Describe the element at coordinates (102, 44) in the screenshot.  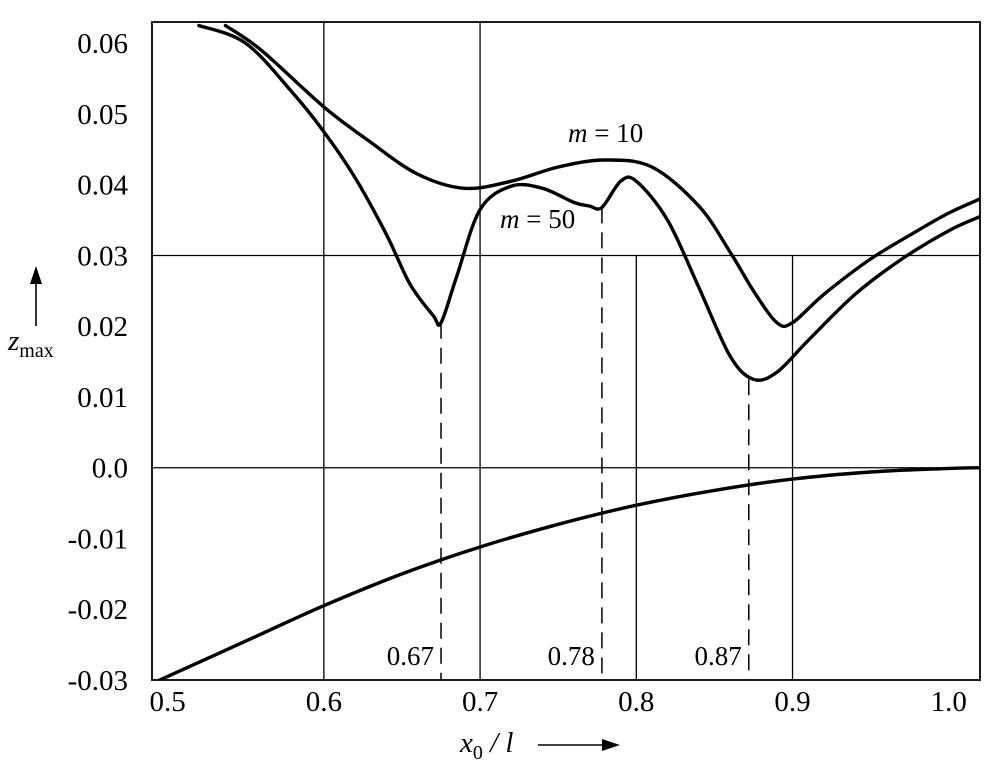
I see `y-tick-label: 0.06` at that location.